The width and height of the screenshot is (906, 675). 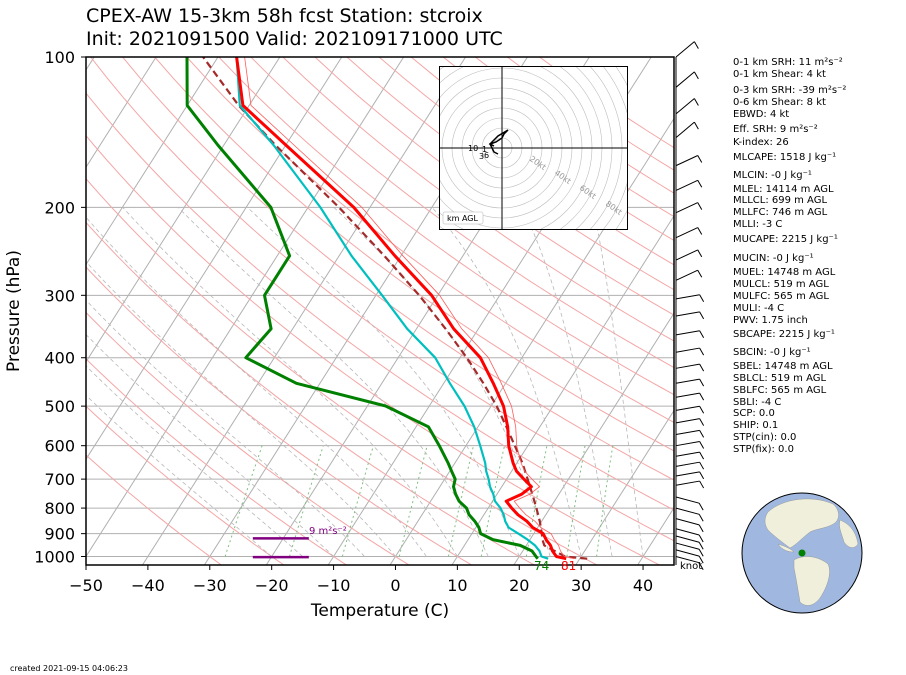 I want to click on stat-line: SBLCL: 519 m AGL, so click(x=780, y=378).